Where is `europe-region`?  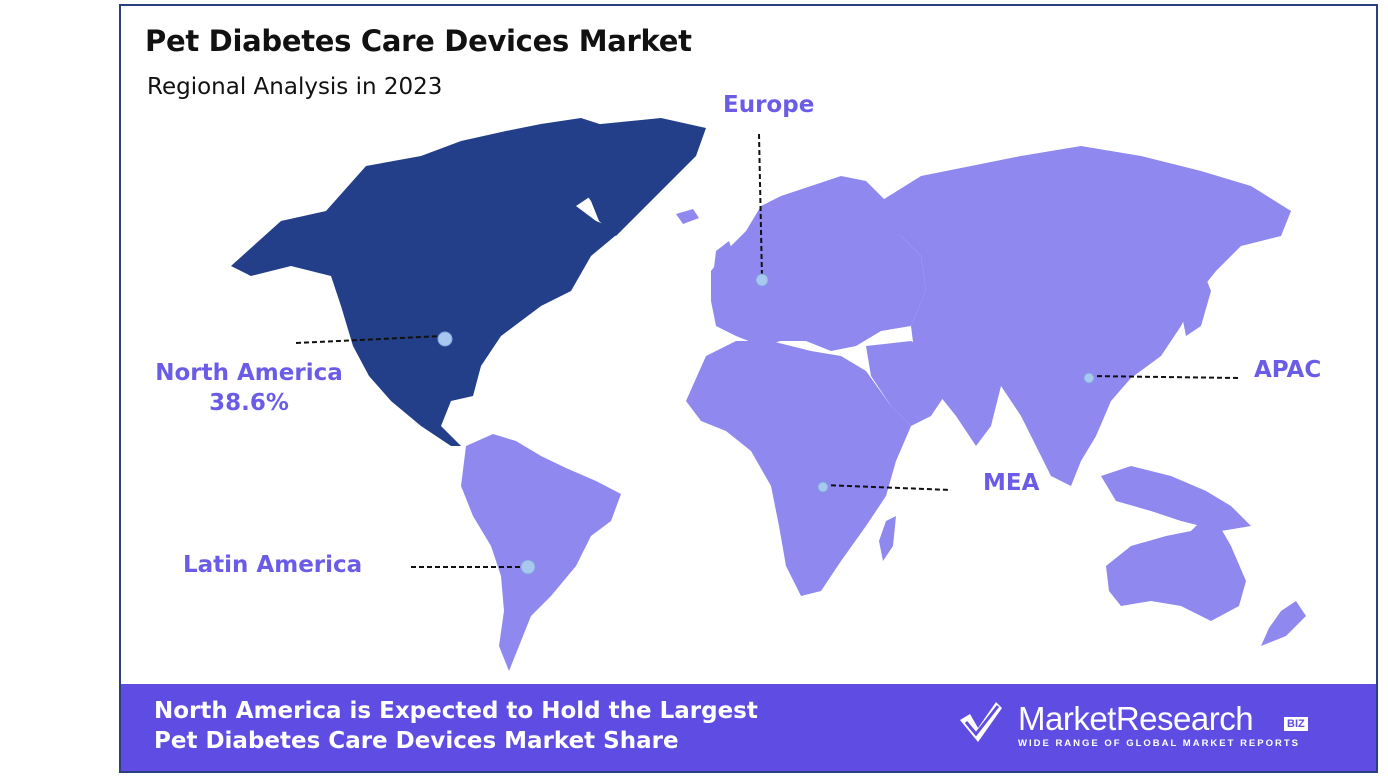
europe-region is located at coordinates (818, 263).